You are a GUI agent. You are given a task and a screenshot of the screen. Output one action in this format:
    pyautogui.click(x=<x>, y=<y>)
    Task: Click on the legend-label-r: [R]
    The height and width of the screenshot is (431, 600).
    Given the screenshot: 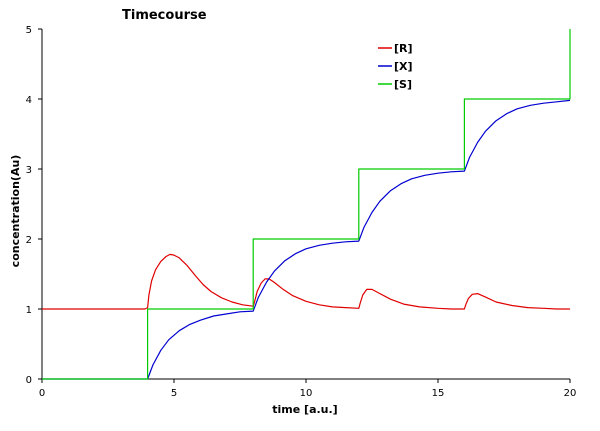 What is the action you would take?
    pyautogui.click(x=403, y=48)
    